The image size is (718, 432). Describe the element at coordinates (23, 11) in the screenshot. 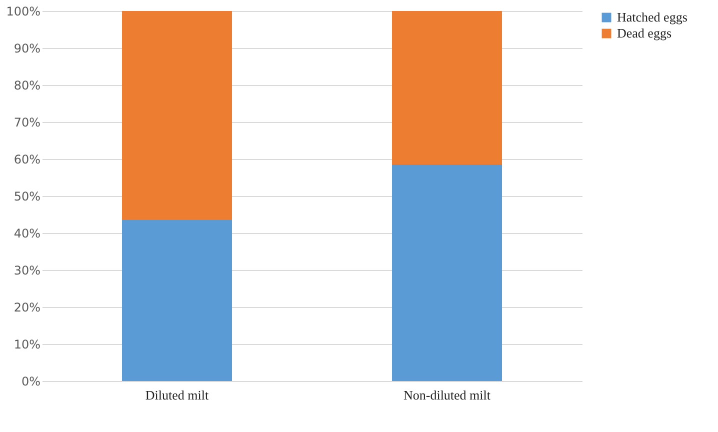

I see `y-tick-label: 100%` at that location.